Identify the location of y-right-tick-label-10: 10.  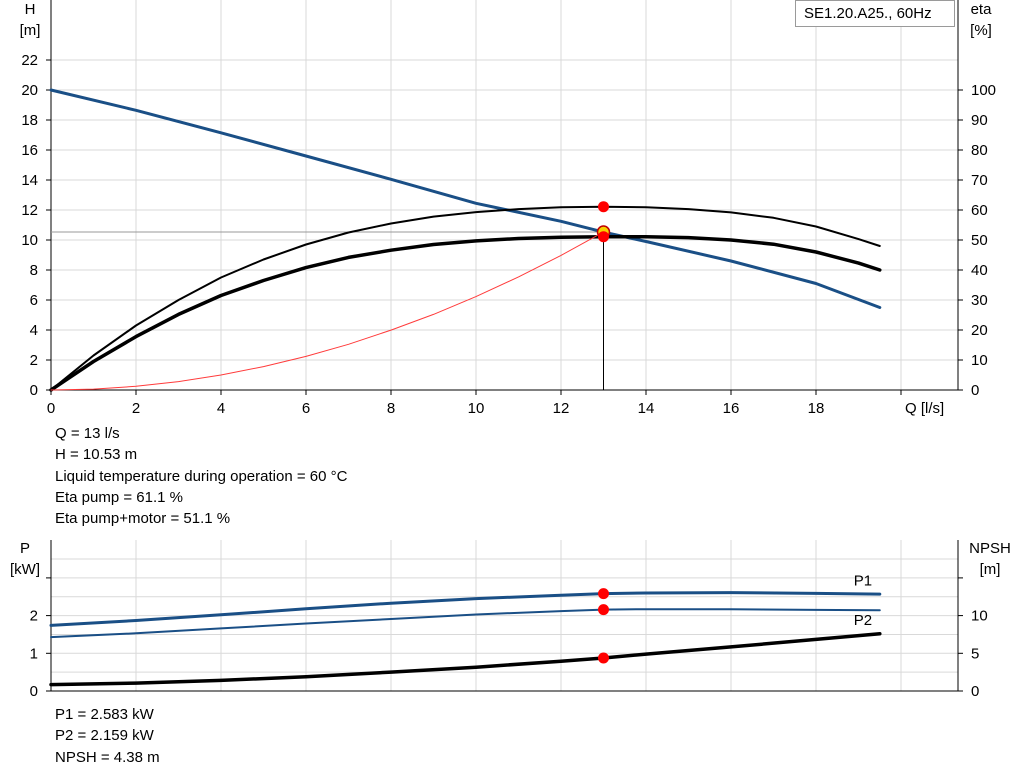
(979, 360).